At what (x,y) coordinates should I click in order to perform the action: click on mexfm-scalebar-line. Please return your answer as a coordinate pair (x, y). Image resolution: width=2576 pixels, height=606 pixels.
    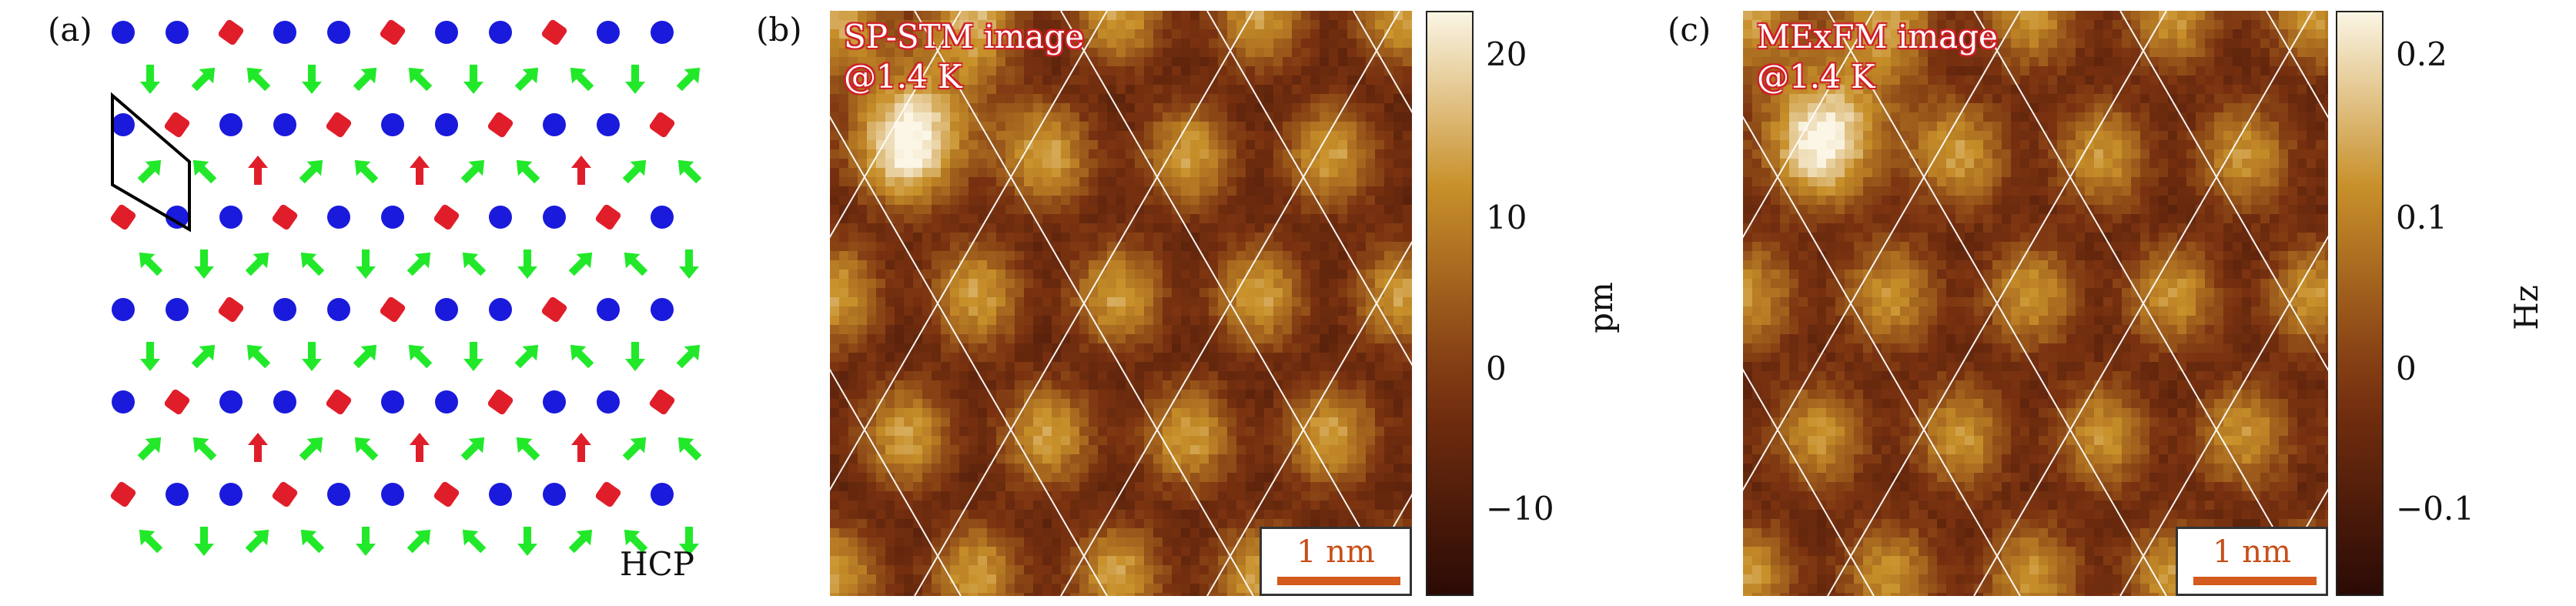
    Looking at the image, I should click on (2255, 581).